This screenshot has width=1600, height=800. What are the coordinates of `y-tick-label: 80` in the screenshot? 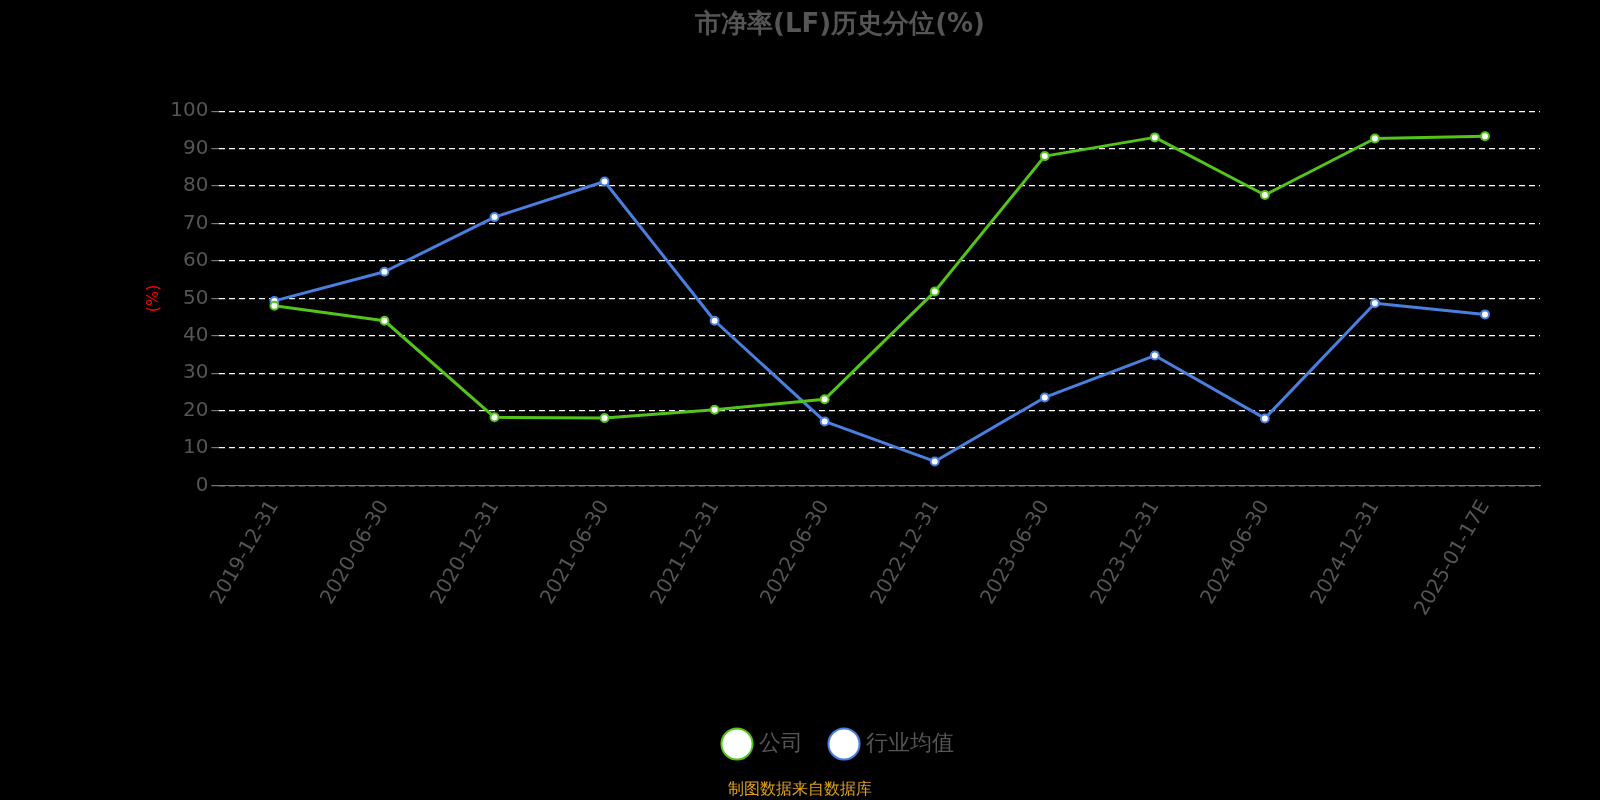 It's located at (195, 184).